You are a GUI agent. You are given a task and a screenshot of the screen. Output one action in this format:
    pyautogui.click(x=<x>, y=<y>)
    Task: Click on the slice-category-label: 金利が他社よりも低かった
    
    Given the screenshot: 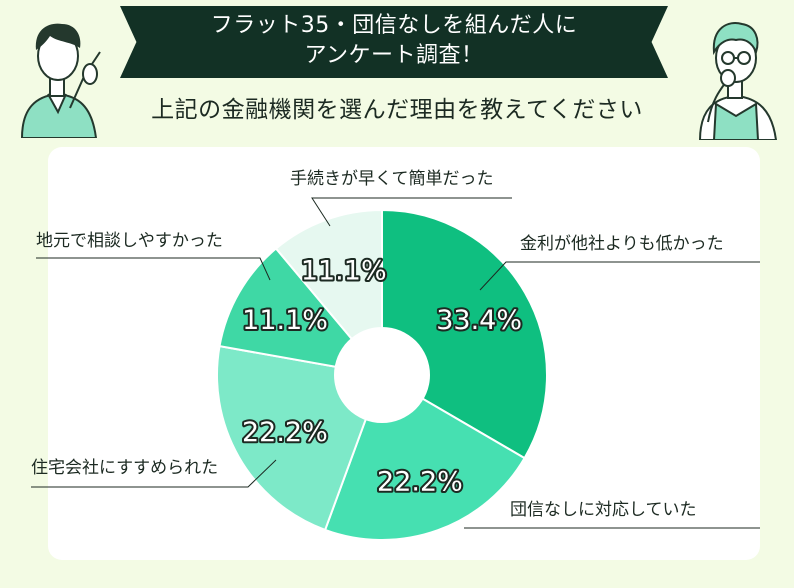 What is the action you would take?
    pyautogui.click(x=622, y=244)
    